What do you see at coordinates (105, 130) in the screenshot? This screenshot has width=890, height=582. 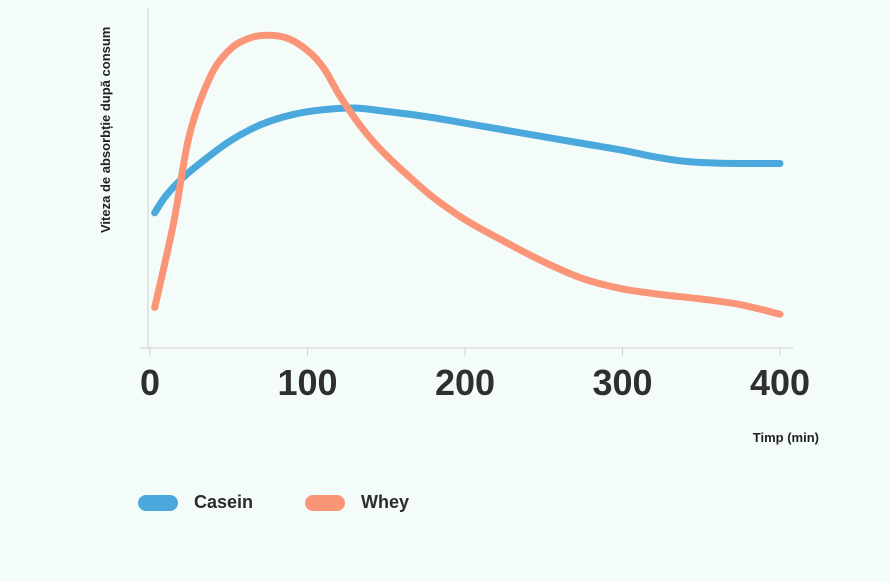 I see `y-axis-title: Viteza de absorbție după consum` at bounding box center [105, 130].